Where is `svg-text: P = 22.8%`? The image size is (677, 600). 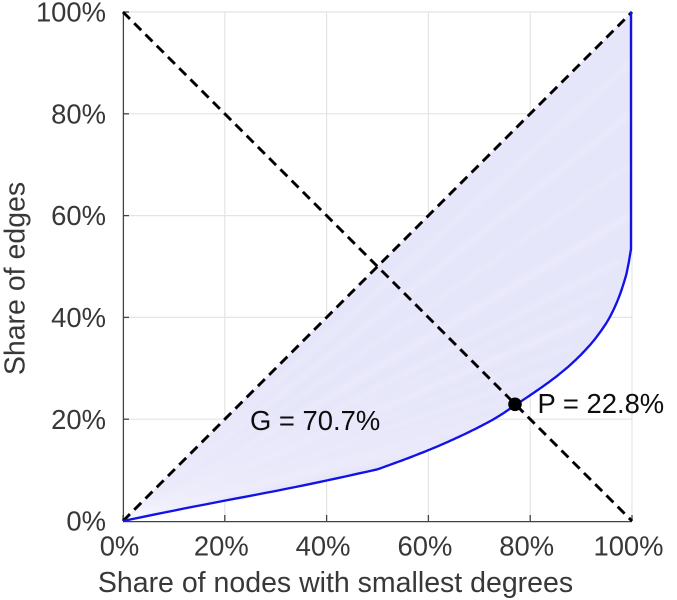 svg-text: P = 22.8% is located at coordinates (601, 403).